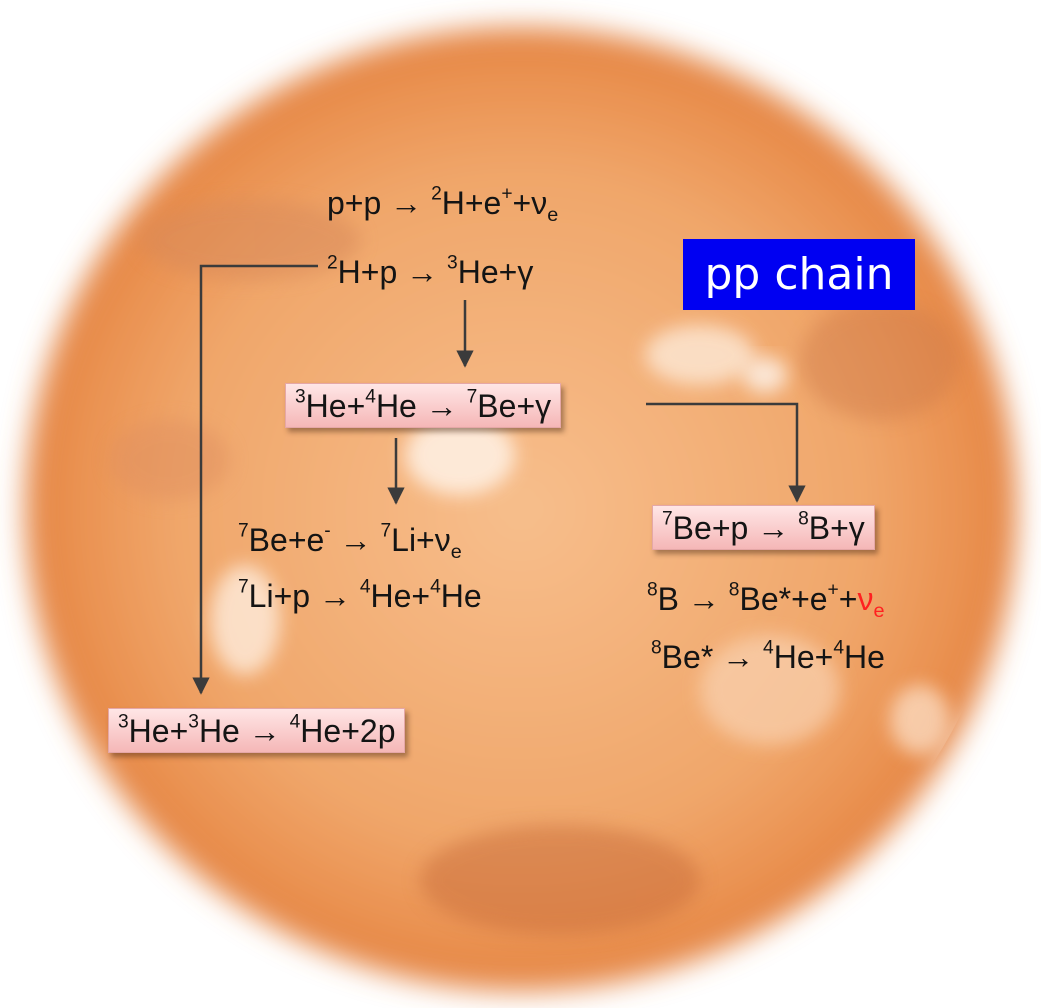 The width and height of the screenshot is (1041, 1008). I want to click on equation-part: Be+p, so click(715, 528).